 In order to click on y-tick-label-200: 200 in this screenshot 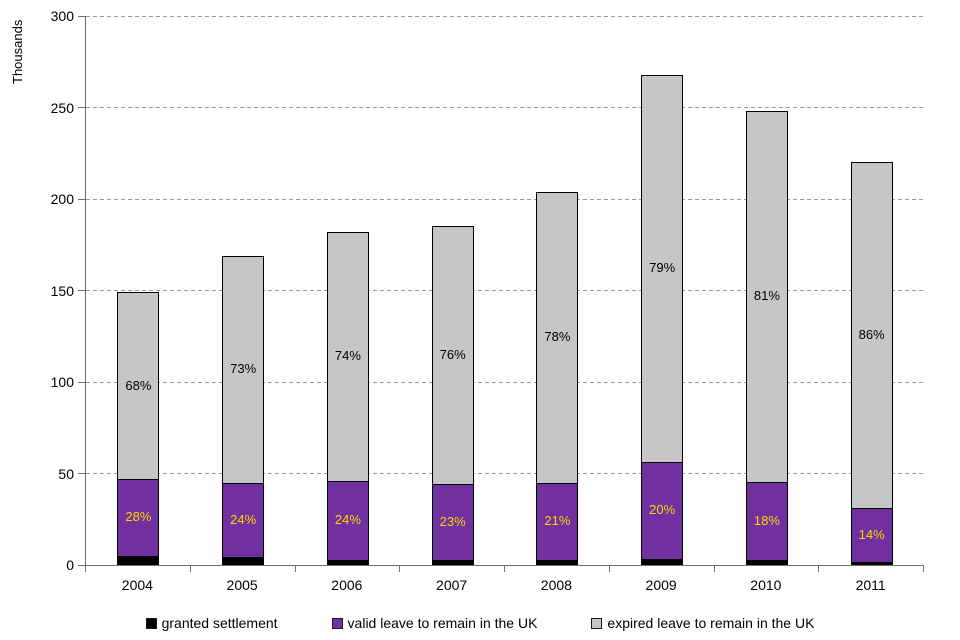, I will do `click(62, 199)`.